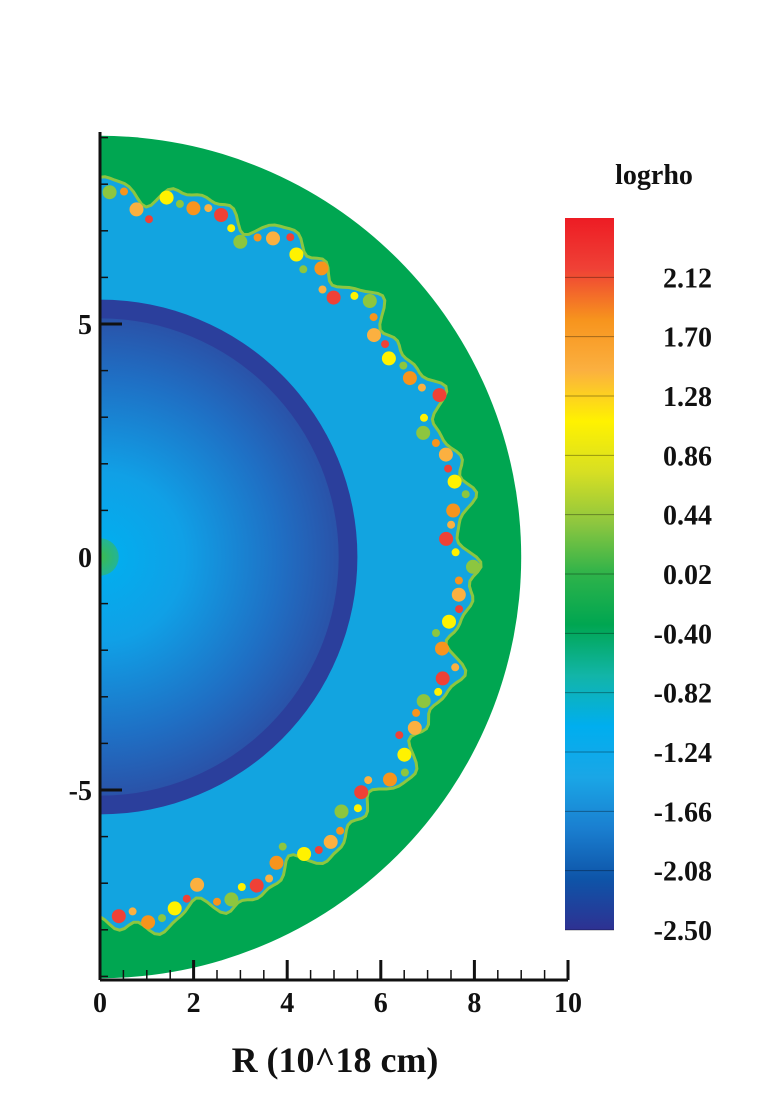 This screenshot has height=1102, width=771. I want to click on y-tick-label: -5, so click(80, 791).